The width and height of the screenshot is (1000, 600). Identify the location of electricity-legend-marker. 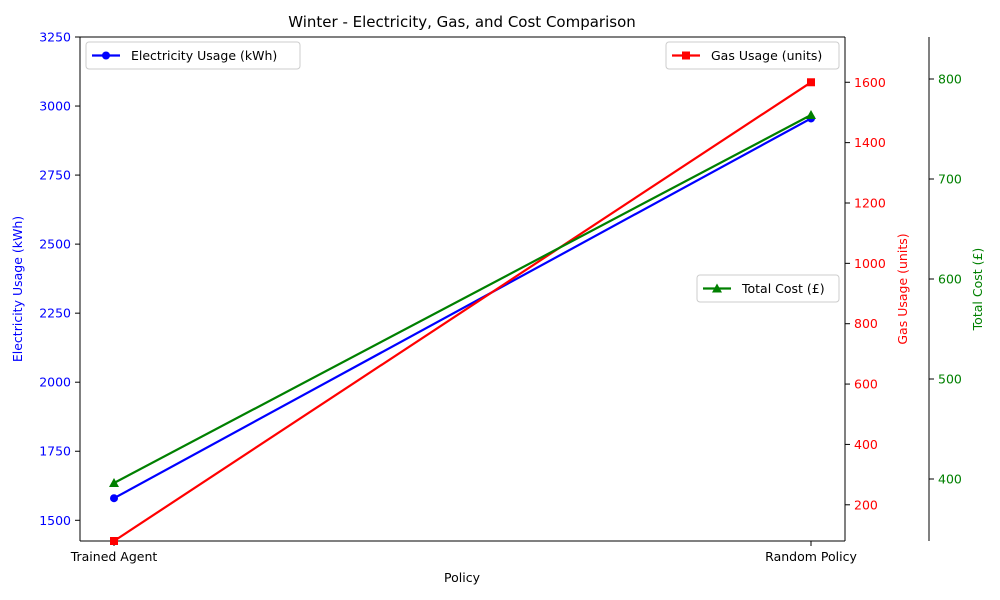
(106, 55).